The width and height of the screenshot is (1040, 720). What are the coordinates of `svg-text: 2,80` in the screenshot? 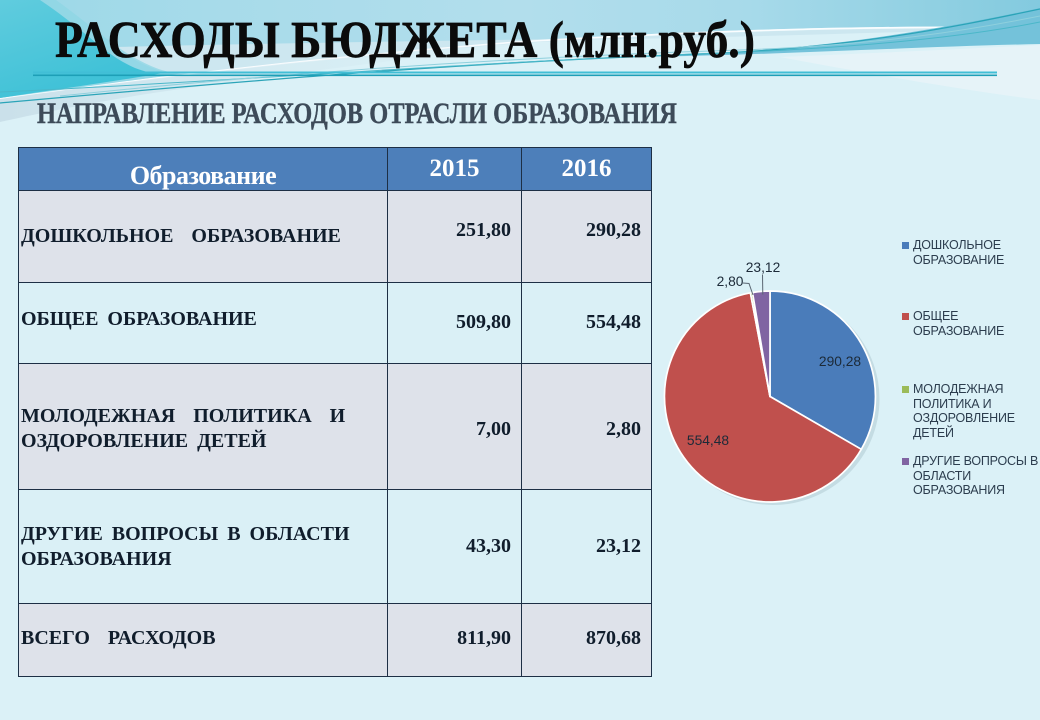 It's located at (730, 281).